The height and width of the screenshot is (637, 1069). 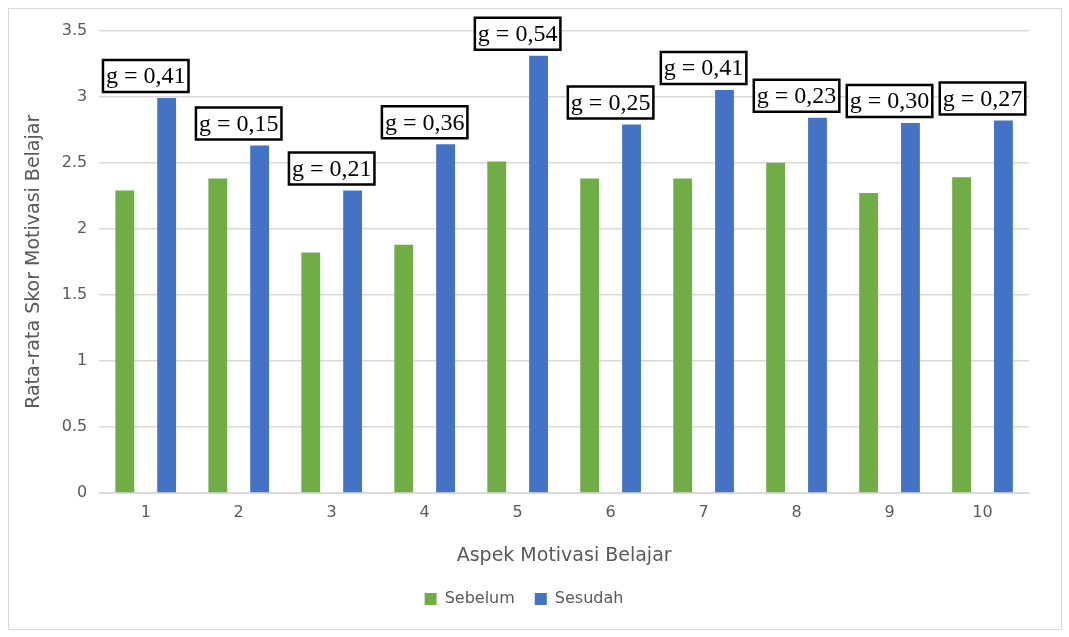 What do you see at coordinates (331, 167) in the screenshot?
I see `annotation: g = 0,21` at bounding box center [331, 167].